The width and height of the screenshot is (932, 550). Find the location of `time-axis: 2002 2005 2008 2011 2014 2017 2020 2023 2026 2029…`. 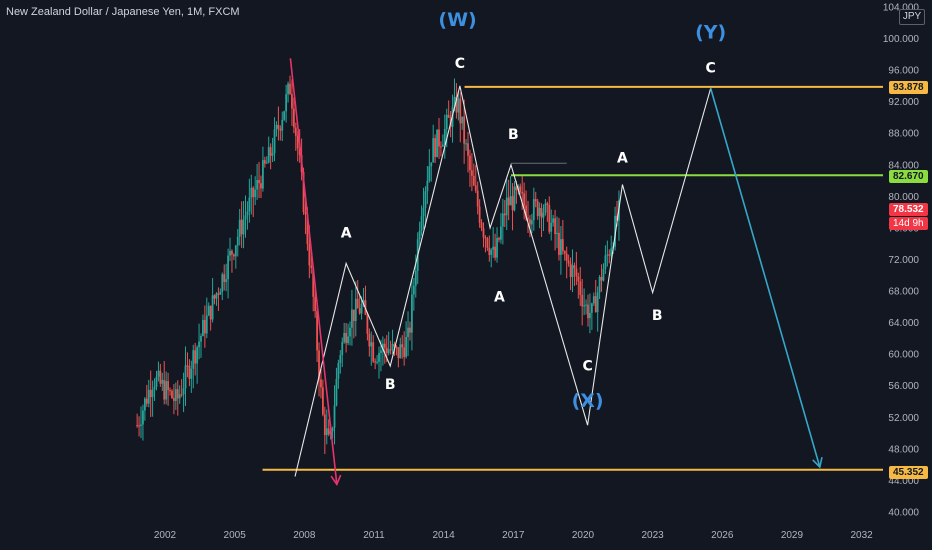

time-axis: 2002 2005 2008 2011 2014 2017 2020 2023 2026 2029… is located at coordinates (513, 535).